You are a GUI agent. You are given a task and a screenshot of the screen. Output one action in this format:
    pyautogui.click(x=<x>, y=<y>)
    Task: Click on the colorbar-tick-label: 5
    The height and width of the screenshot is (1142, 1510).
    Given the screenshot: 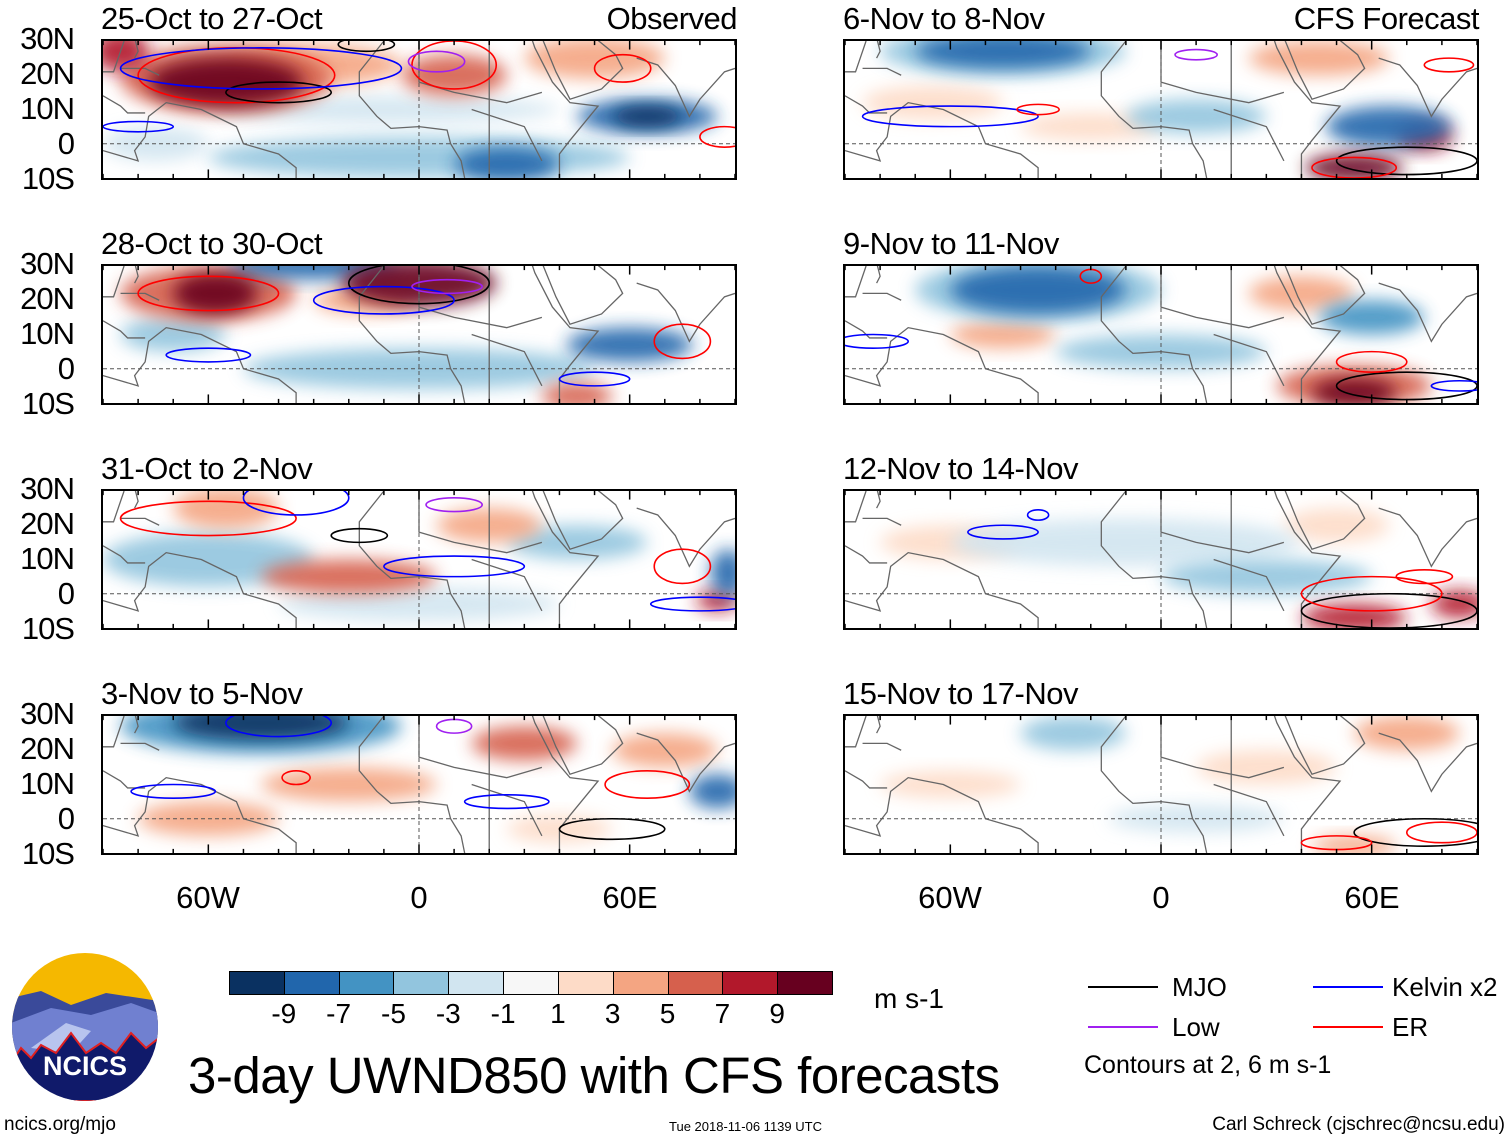 What is the action you would take?
    pyautogui.click(x=667, y=1013)
    